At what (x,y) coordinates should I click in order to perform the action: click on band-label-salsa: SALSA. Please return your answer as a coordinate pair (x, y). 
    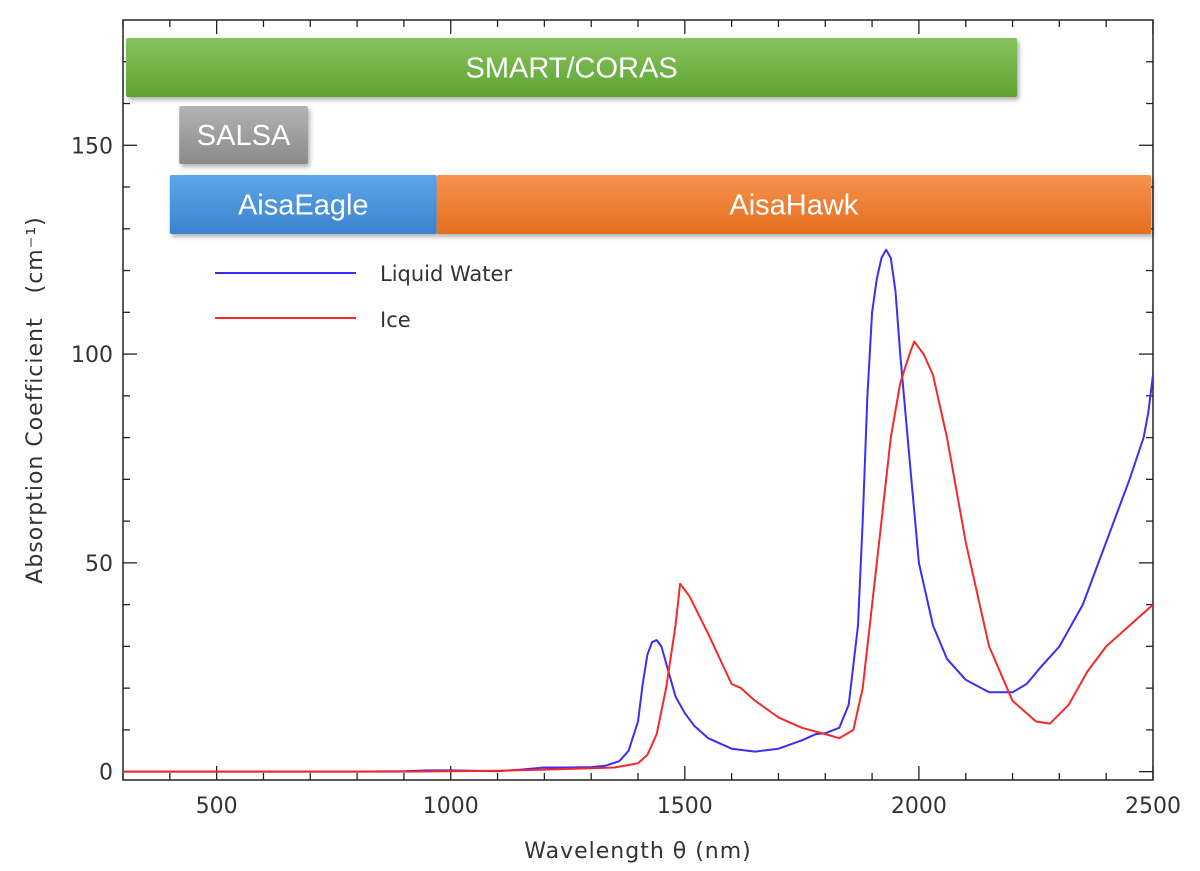
    Looking at the image, I should click on (244, 136).